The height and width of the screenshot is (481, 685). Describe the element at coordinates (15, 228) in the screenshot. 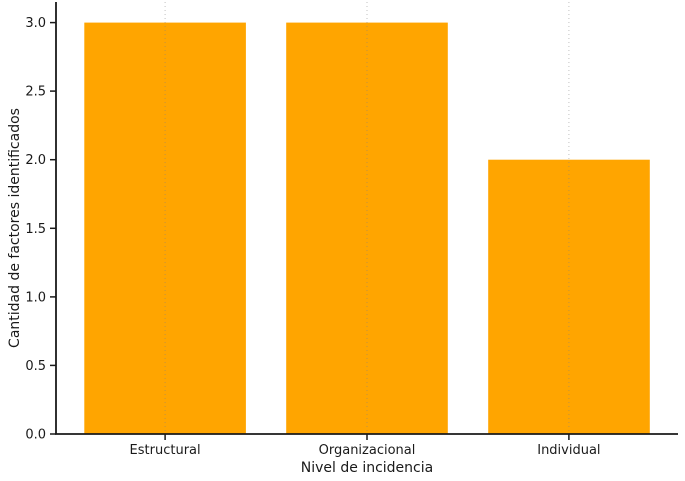

I see `y-axis-label: Cantidad de factores identificados` at that location.